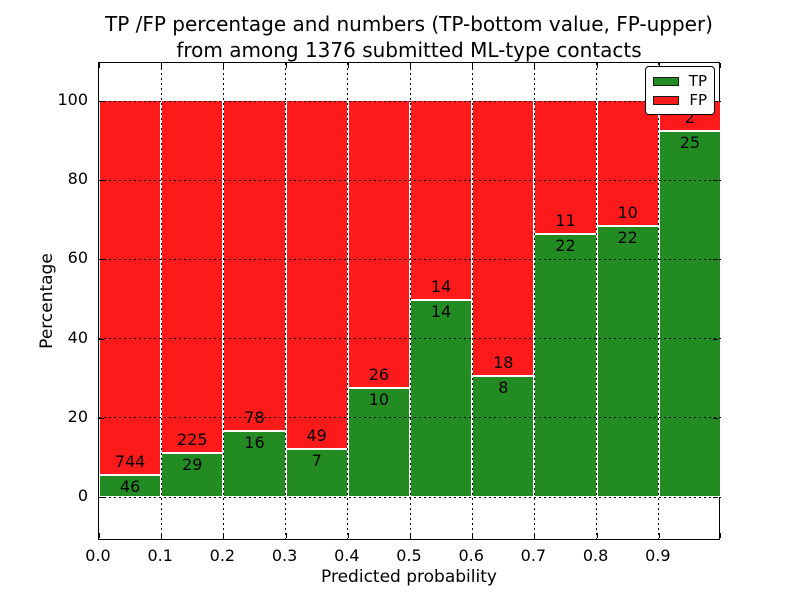 The image size is (800, 600). Describe the element at coordinates (471, 555) in the screenshot. I see `x-tick-label: 0.6` at that location.